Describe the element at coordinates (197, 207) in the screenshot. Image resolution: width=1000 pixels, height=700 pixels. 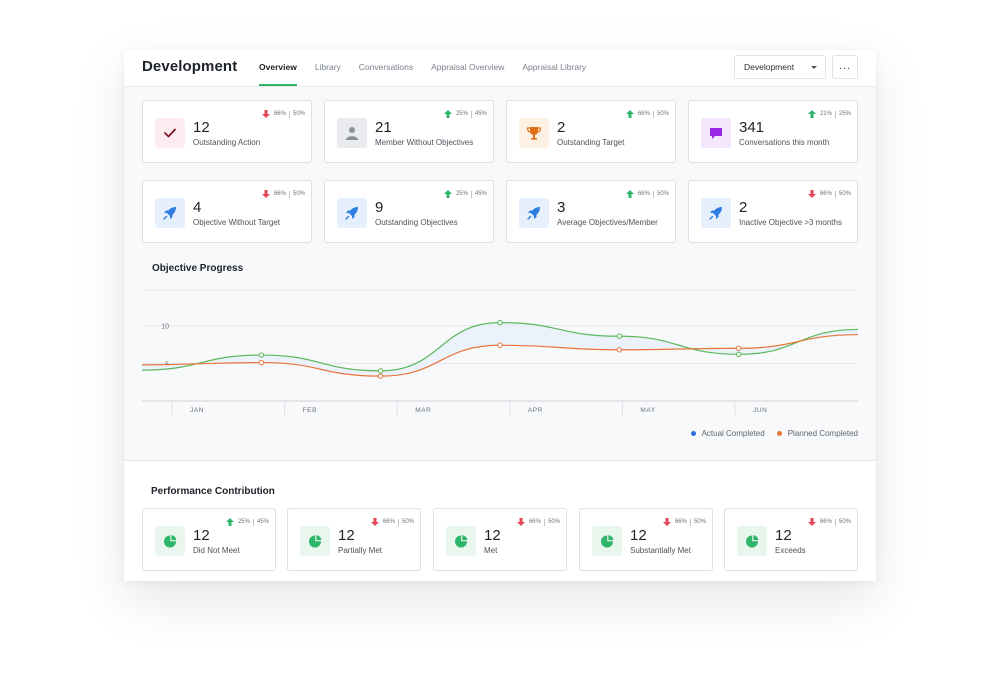
I see `stat-value: 4` at that location.